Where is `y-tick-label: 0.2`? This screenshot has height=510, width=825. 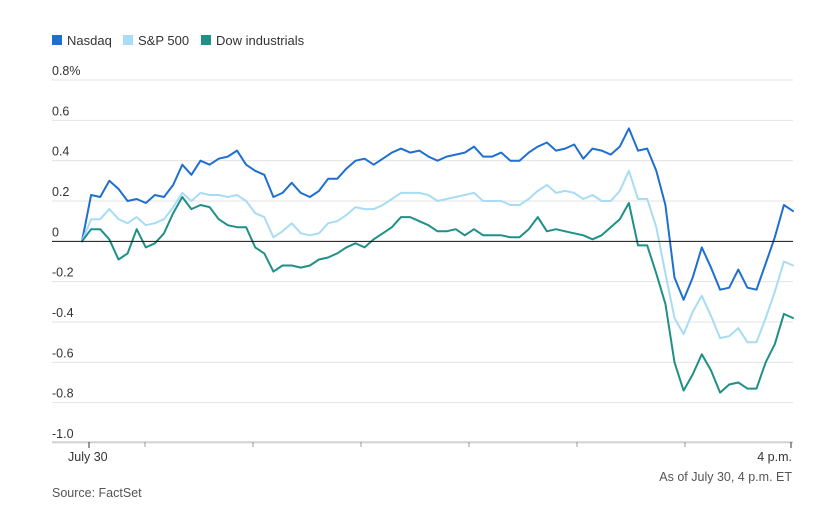 y-tick-label: 0.2 is located at coordinates (60, 192).